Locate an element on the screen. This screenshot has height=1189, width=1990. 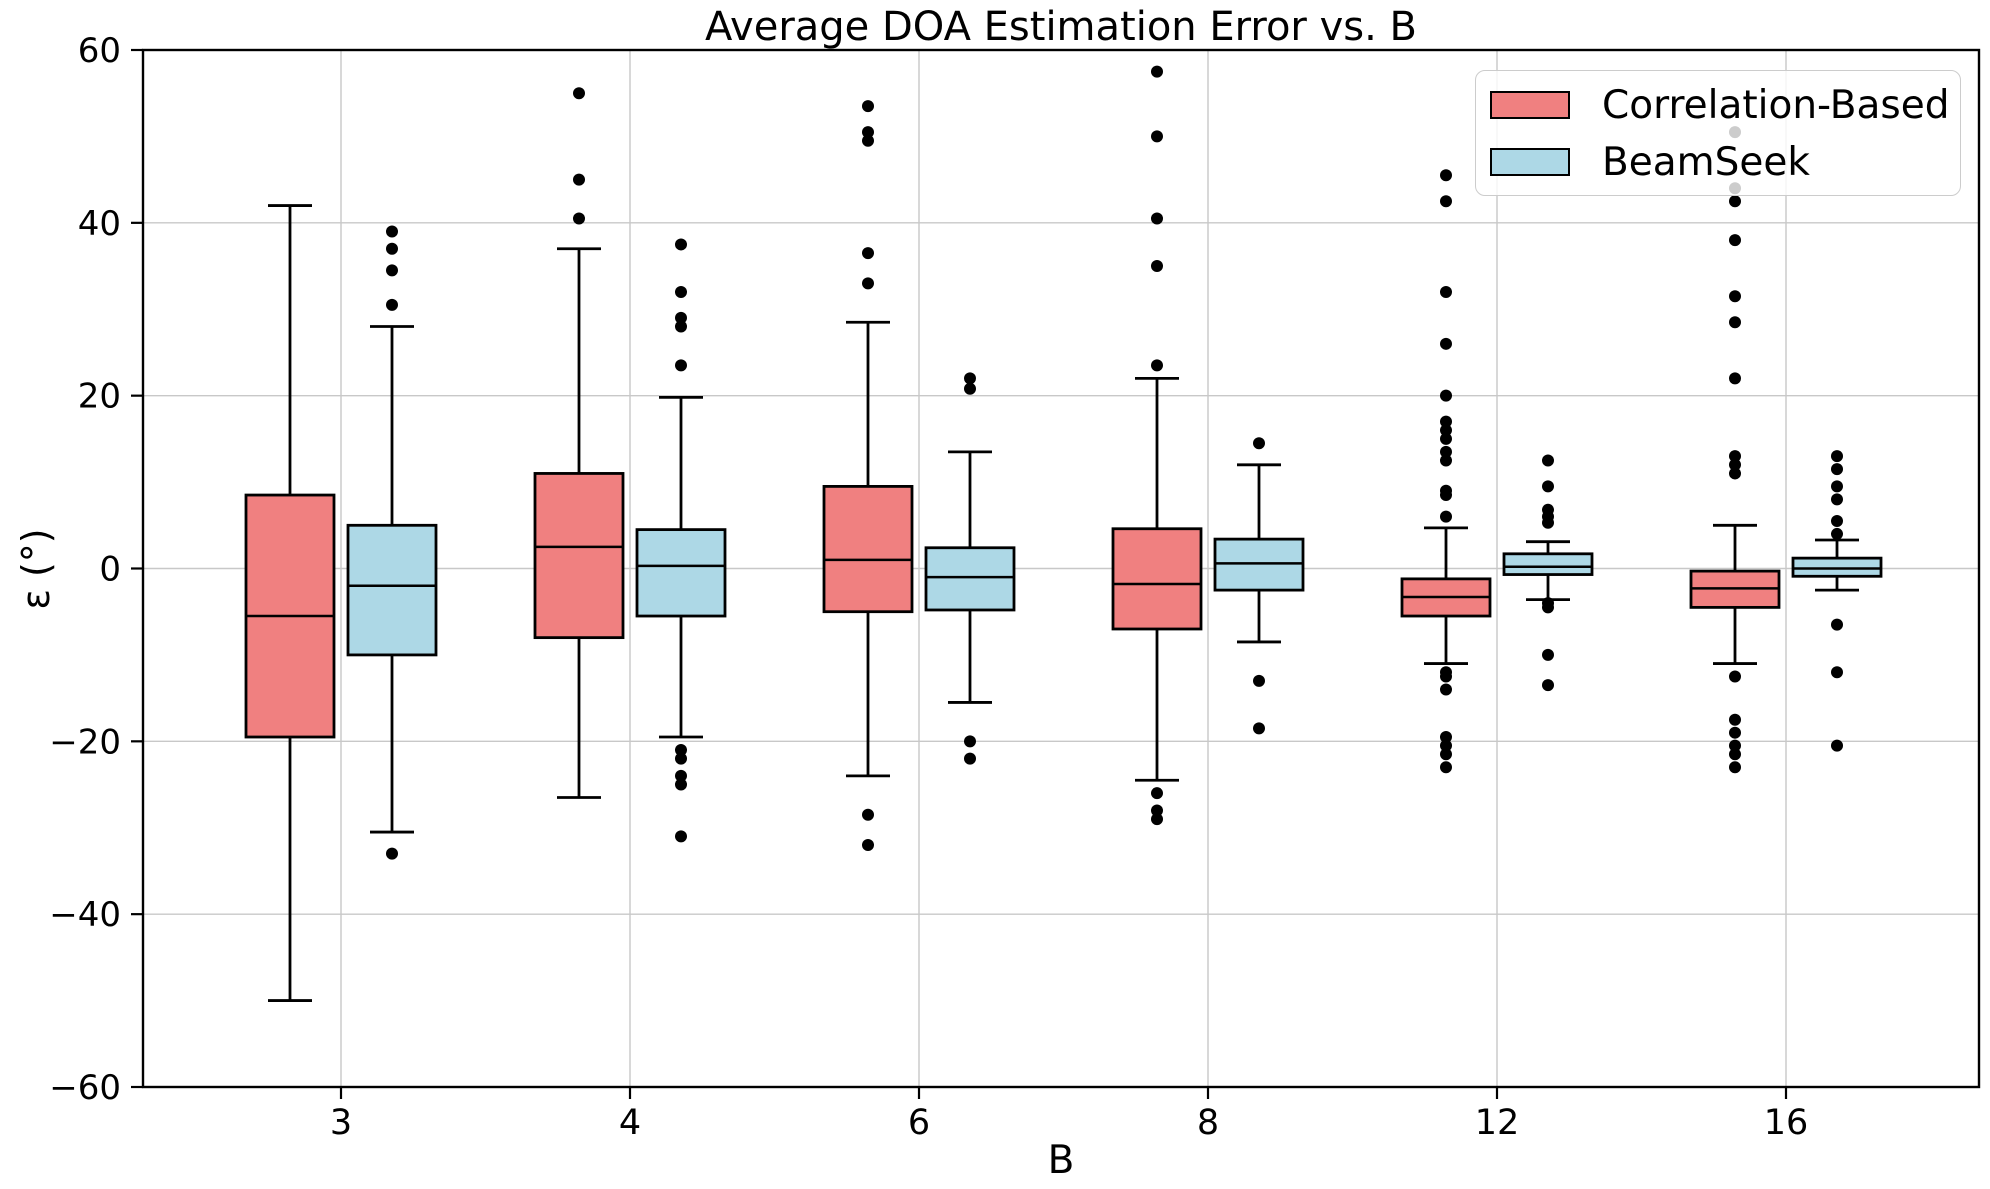
legend-swatch-beamseek is located at coordinates (1530, 162).